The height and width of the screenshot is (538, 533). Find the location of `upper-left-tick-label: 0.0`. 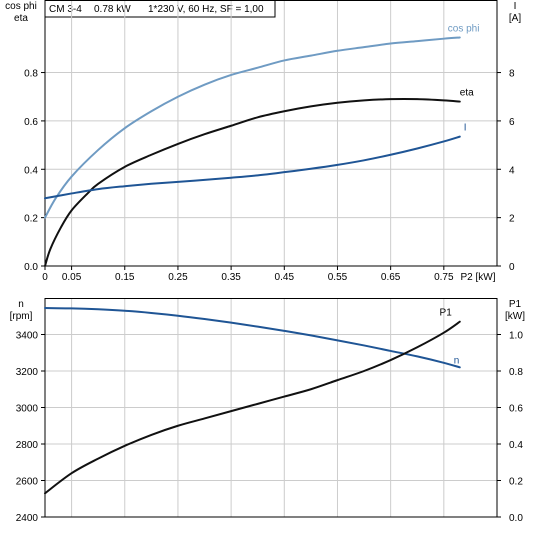

upper-left-tick-label: 0.0 is located at coordinates (31, 267).